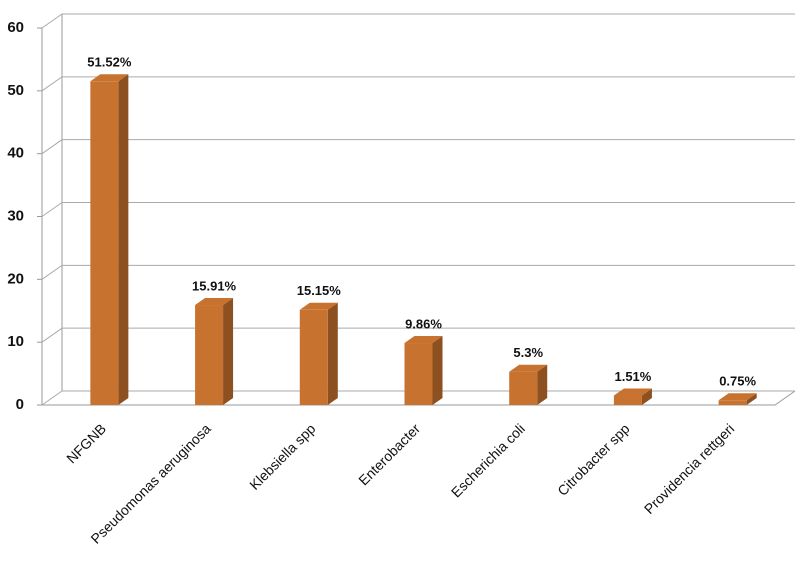 This screenshot has height=582, width=802. I want to click on value-label: 1.51%, so click(632, 376).